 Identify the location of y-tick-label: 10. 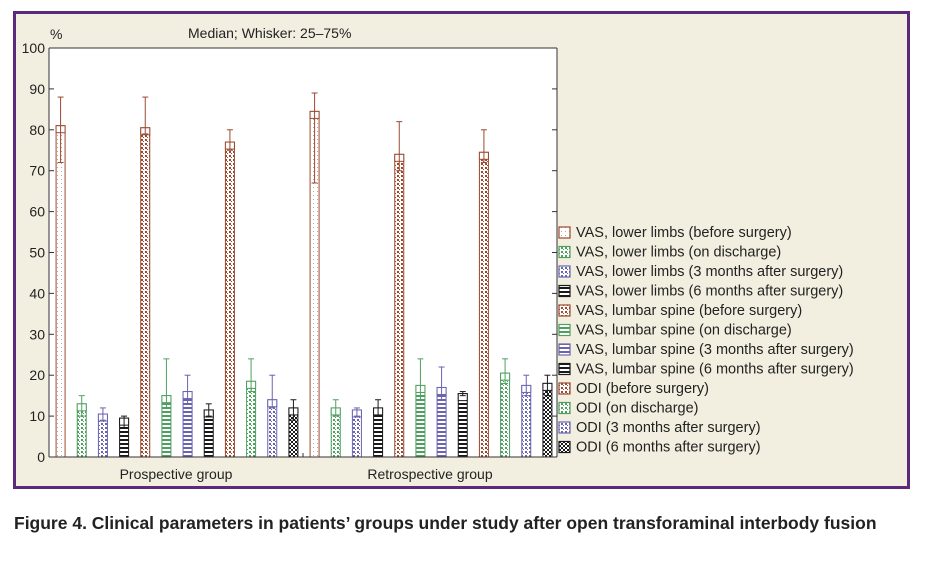
(37, 416).